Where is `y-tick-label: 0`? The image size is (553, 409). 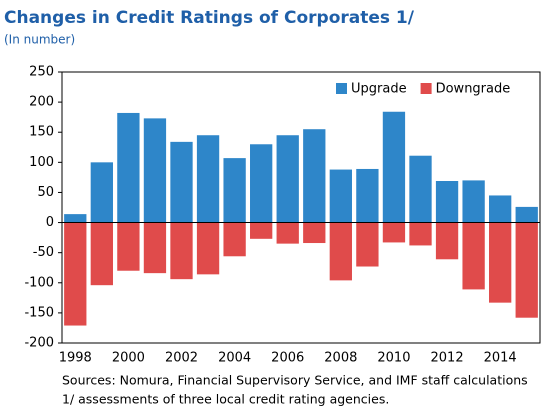 y-tick-label: 0 is located at coordinates (50, 222).